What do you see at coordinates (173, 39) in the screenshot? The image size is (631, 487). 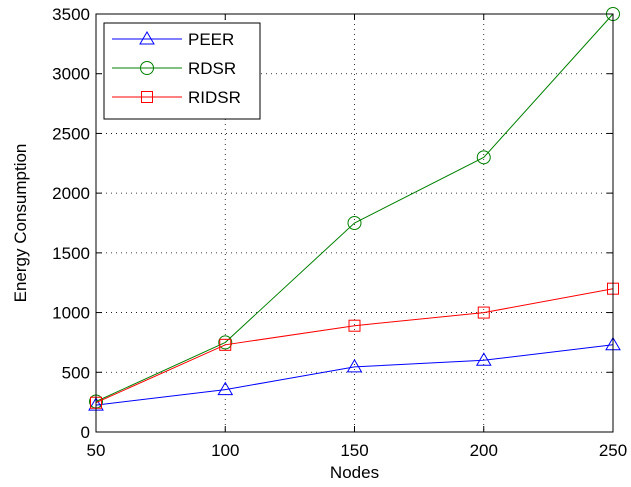 I see `legend-item-peer: PEER` at bounding box center [173, 39].